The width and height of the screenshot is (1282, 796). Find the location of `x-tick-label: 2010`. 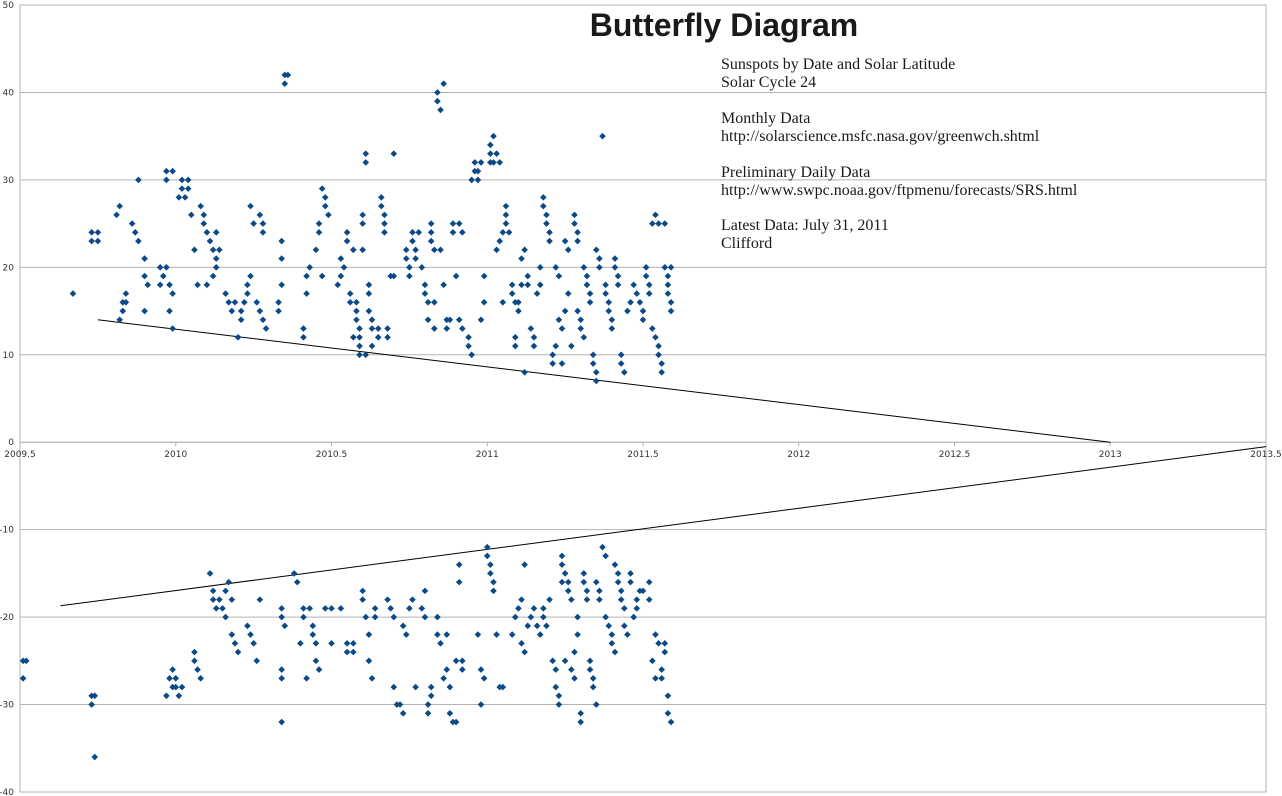

x-tick-label: 2010 is located at coordinates (175, 455).